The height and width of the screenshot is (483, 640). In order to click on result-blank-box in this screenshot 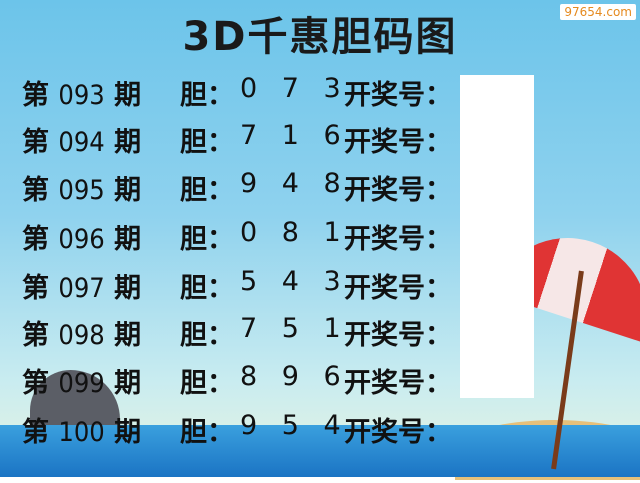, I will do `click(497, 236)`.